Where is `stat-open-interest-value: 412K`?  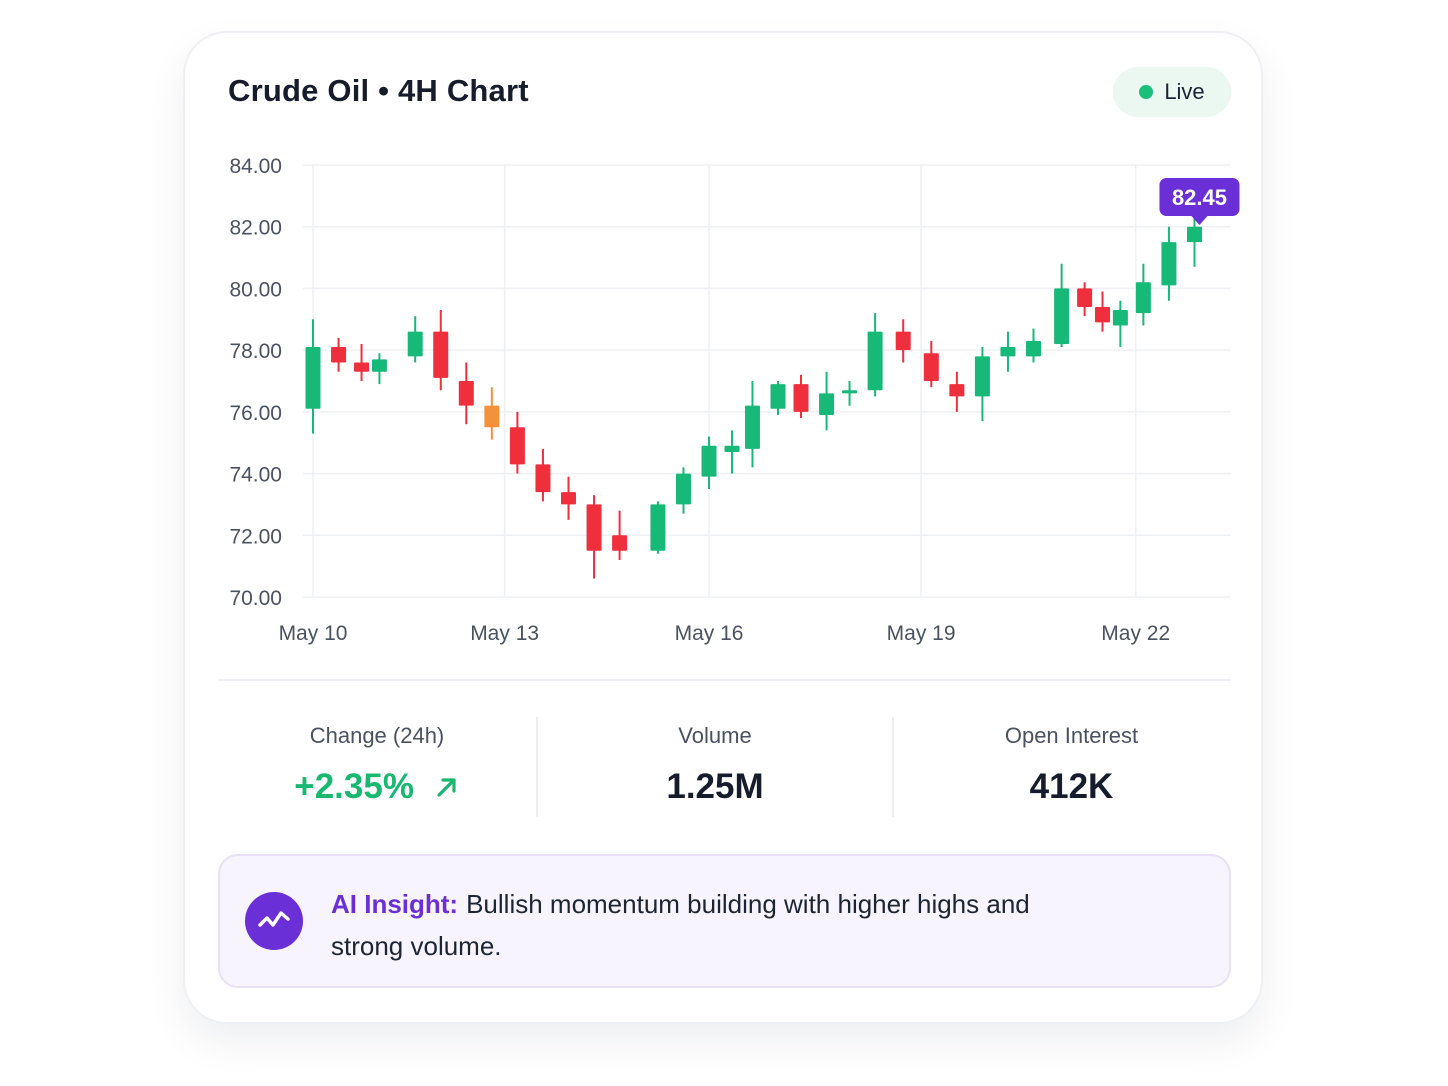 stat-open-interest-value: 412K is located at coordinates (1071, 786).